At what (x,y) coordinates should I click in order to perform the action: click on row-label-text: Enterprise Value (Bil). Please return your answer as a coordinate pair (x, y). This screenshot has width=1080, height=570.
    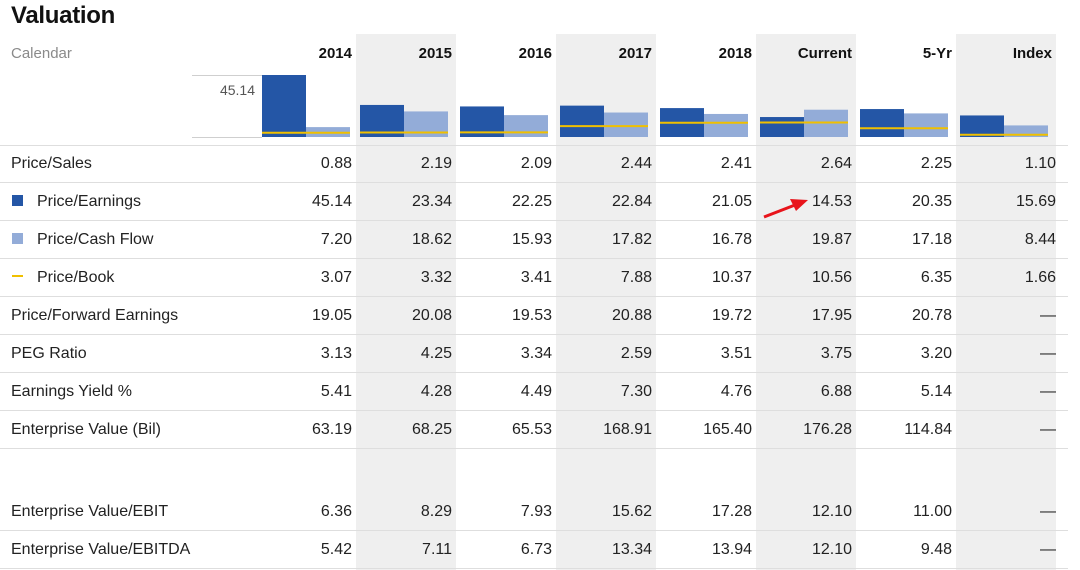
    Looking at the image, I should click on (86, 429).